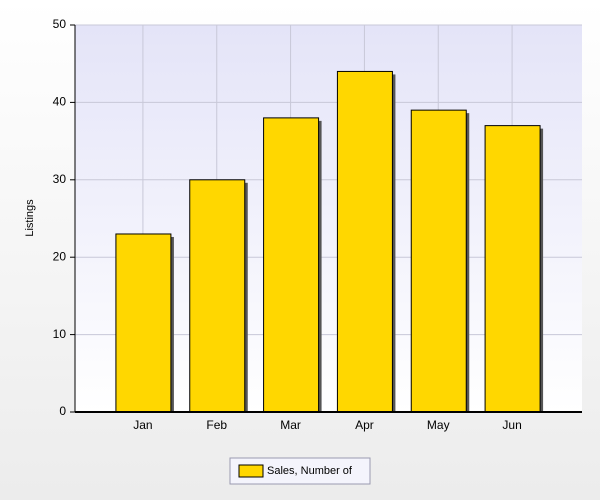 This screenshot has height=500, width=600. I want to click on legend-swatch, so click(251, 471).